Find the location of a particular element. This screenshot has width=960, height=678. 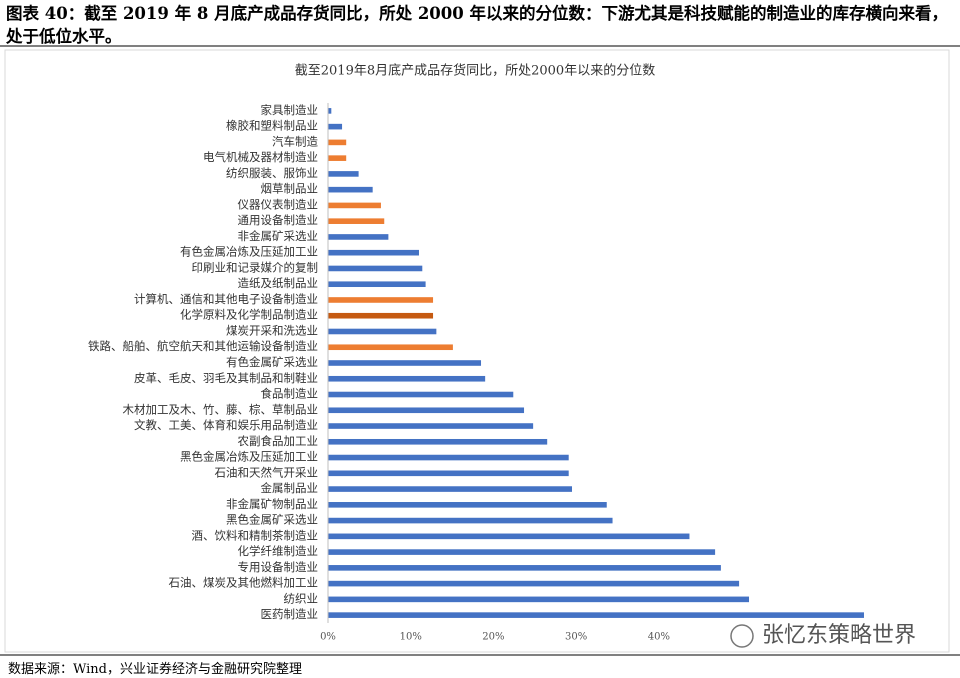

y-tick-label: 汽车制造 is located at coordinates (295, 141).